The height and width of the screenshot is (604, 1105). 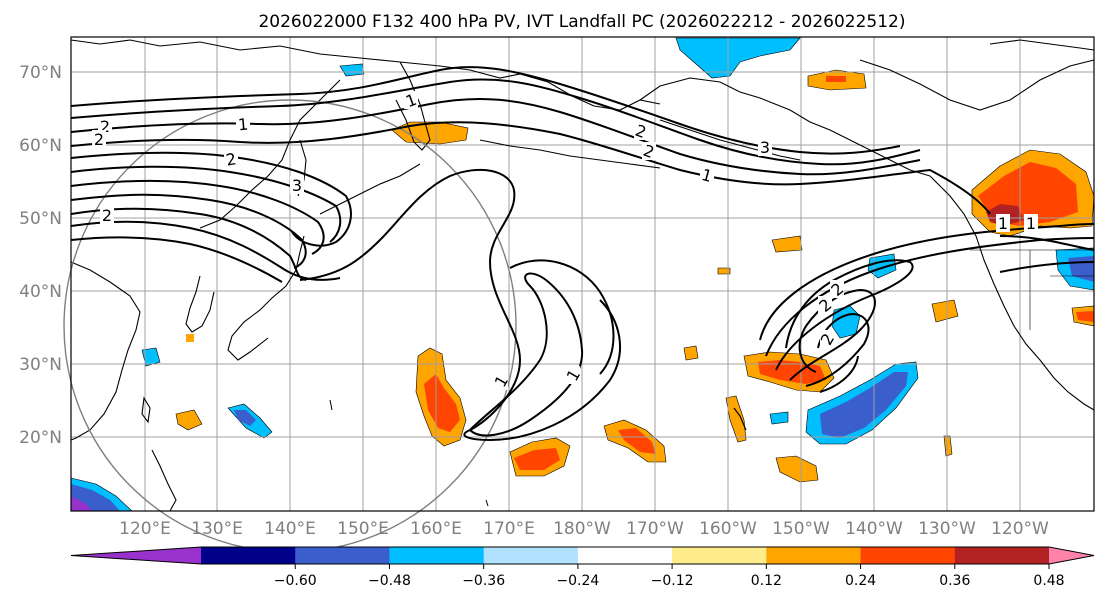 What do you see at coordinates (40, 255) in the screenshot?
I see `latitude-labels: 70°N 60°N 50°N 40°N 30°N 20°N` at bounding box center [40, 255].